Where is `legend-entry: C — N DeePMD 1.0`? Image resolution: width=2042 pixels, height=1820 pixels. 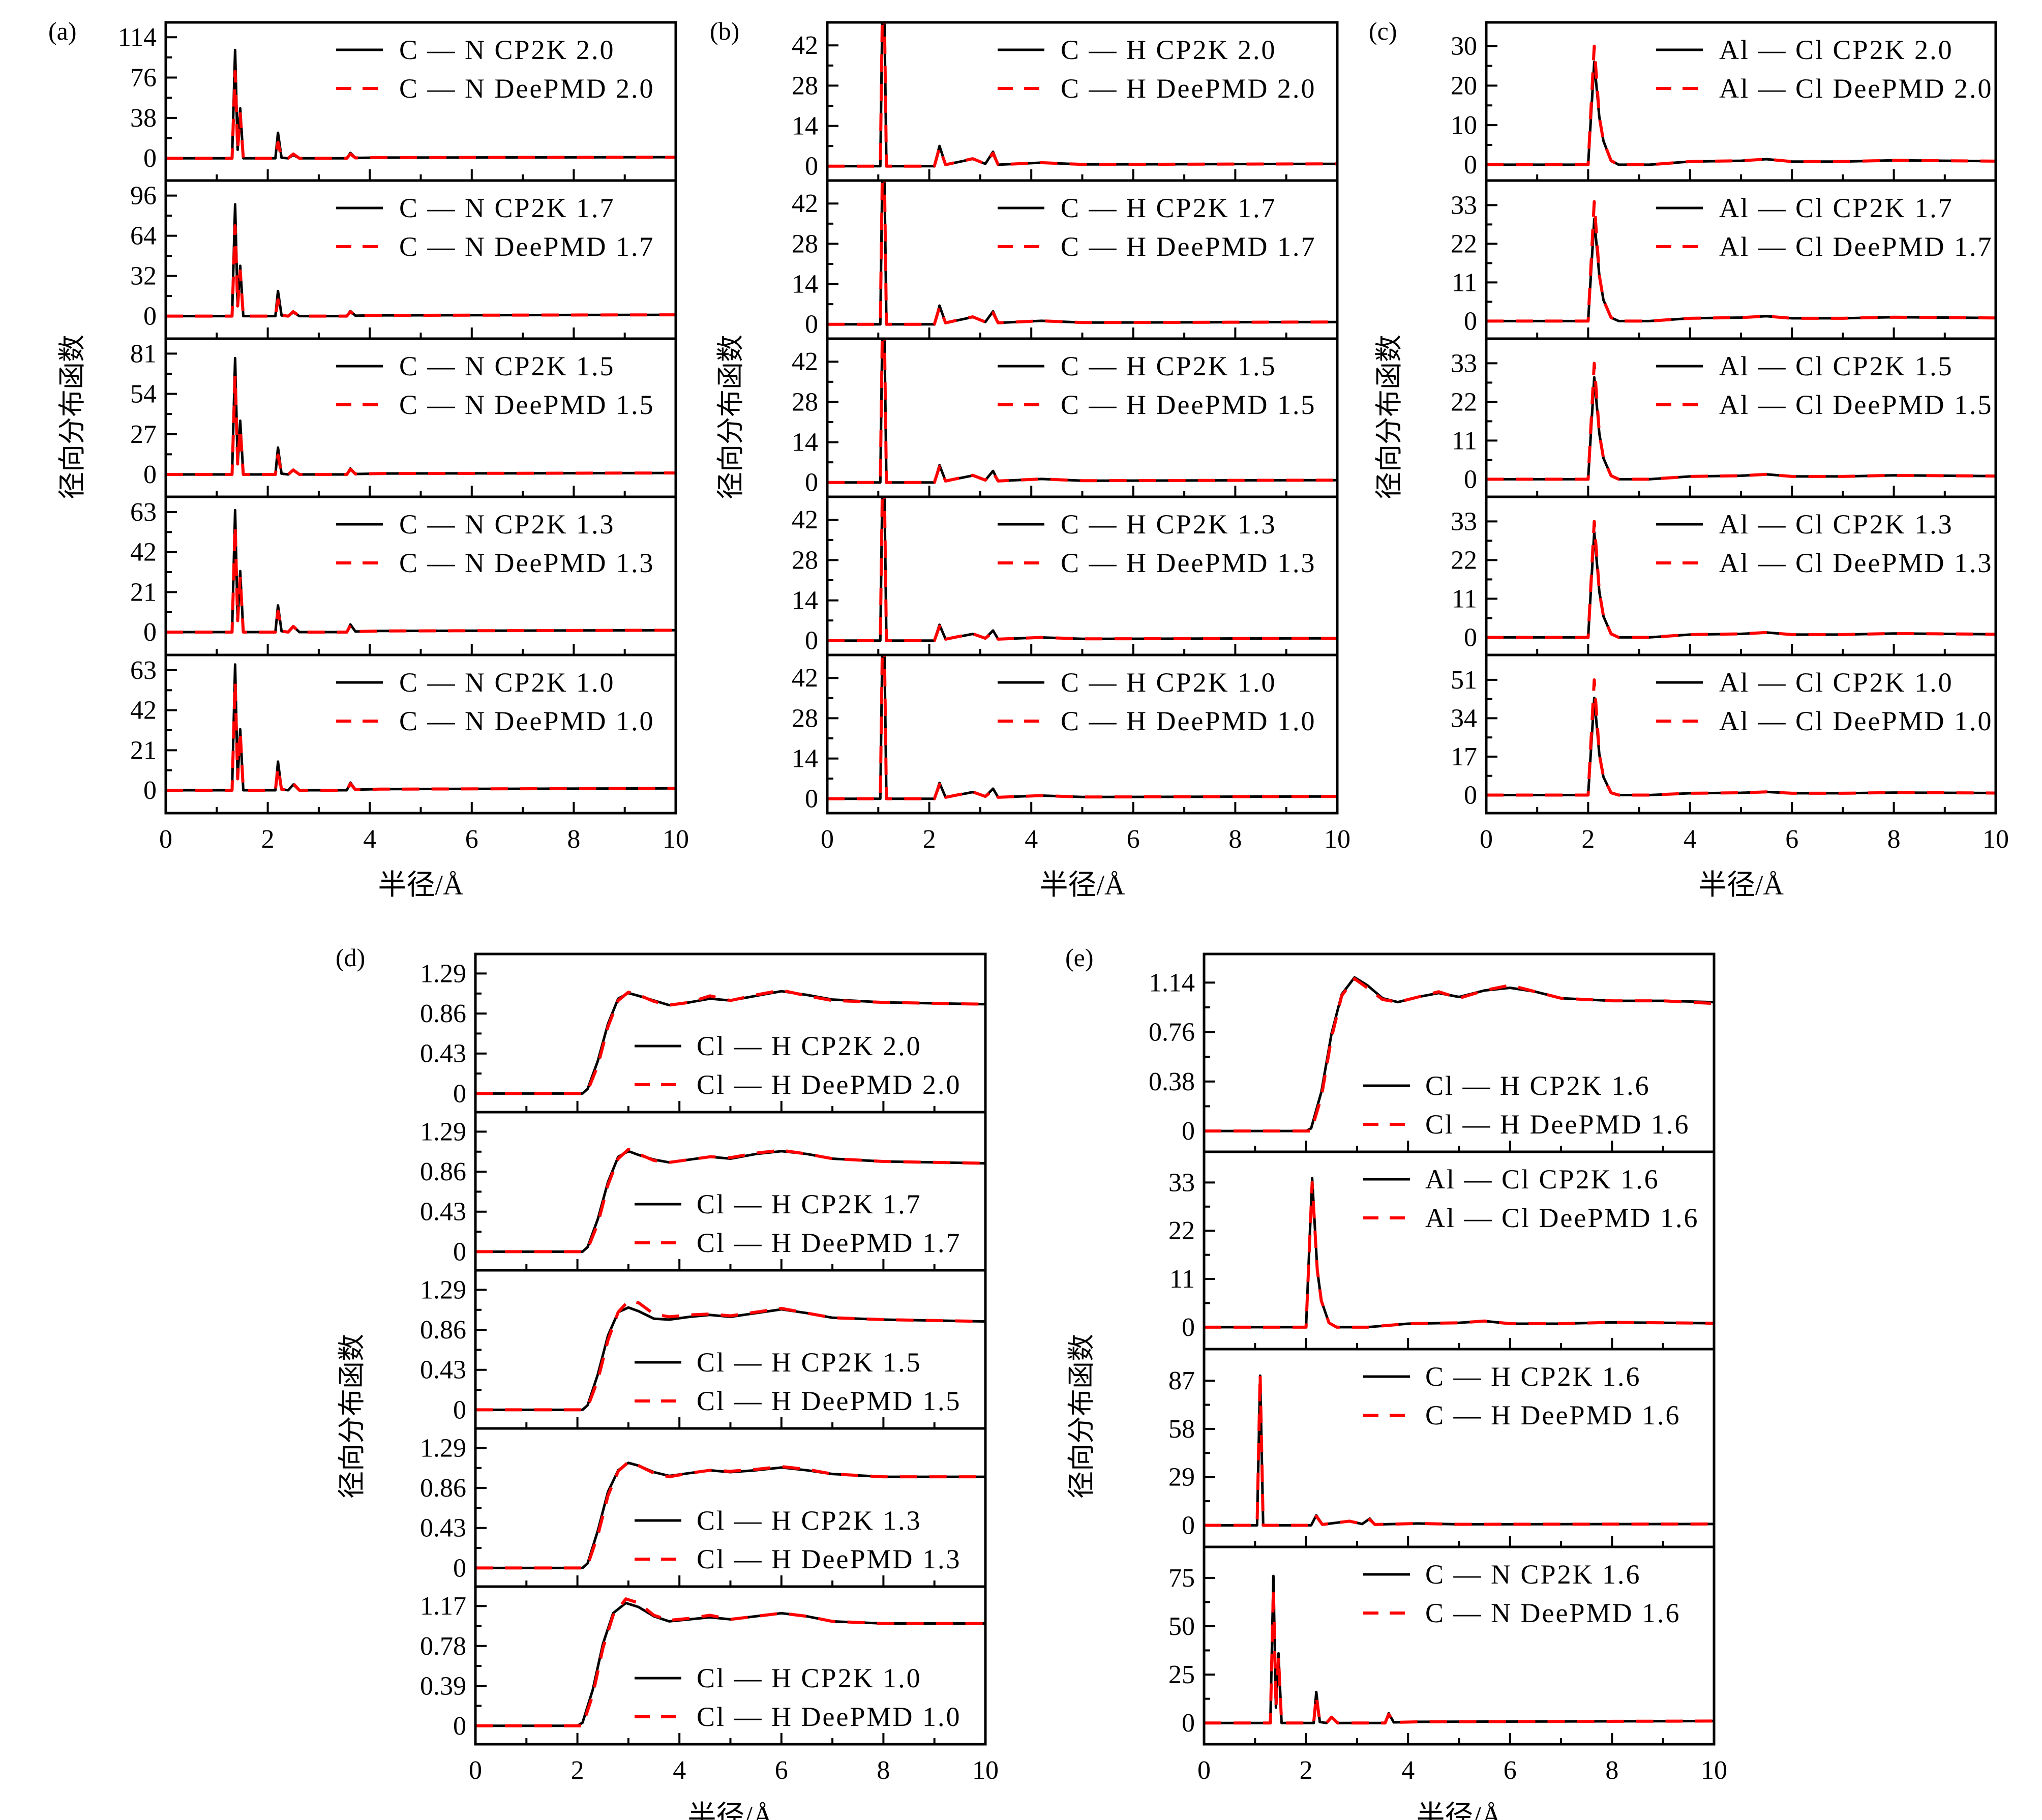
legend-entry: C — N DeePMD 1.0 is located at coordinates (527, 721).